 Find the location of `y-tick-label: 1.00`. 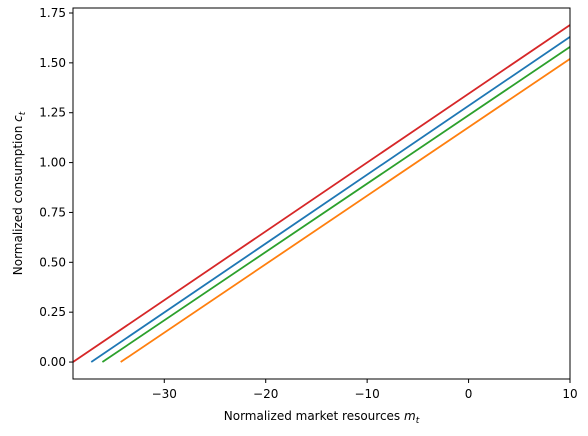

y-tick-label: 1.00 is located at coordinates (52, 163).